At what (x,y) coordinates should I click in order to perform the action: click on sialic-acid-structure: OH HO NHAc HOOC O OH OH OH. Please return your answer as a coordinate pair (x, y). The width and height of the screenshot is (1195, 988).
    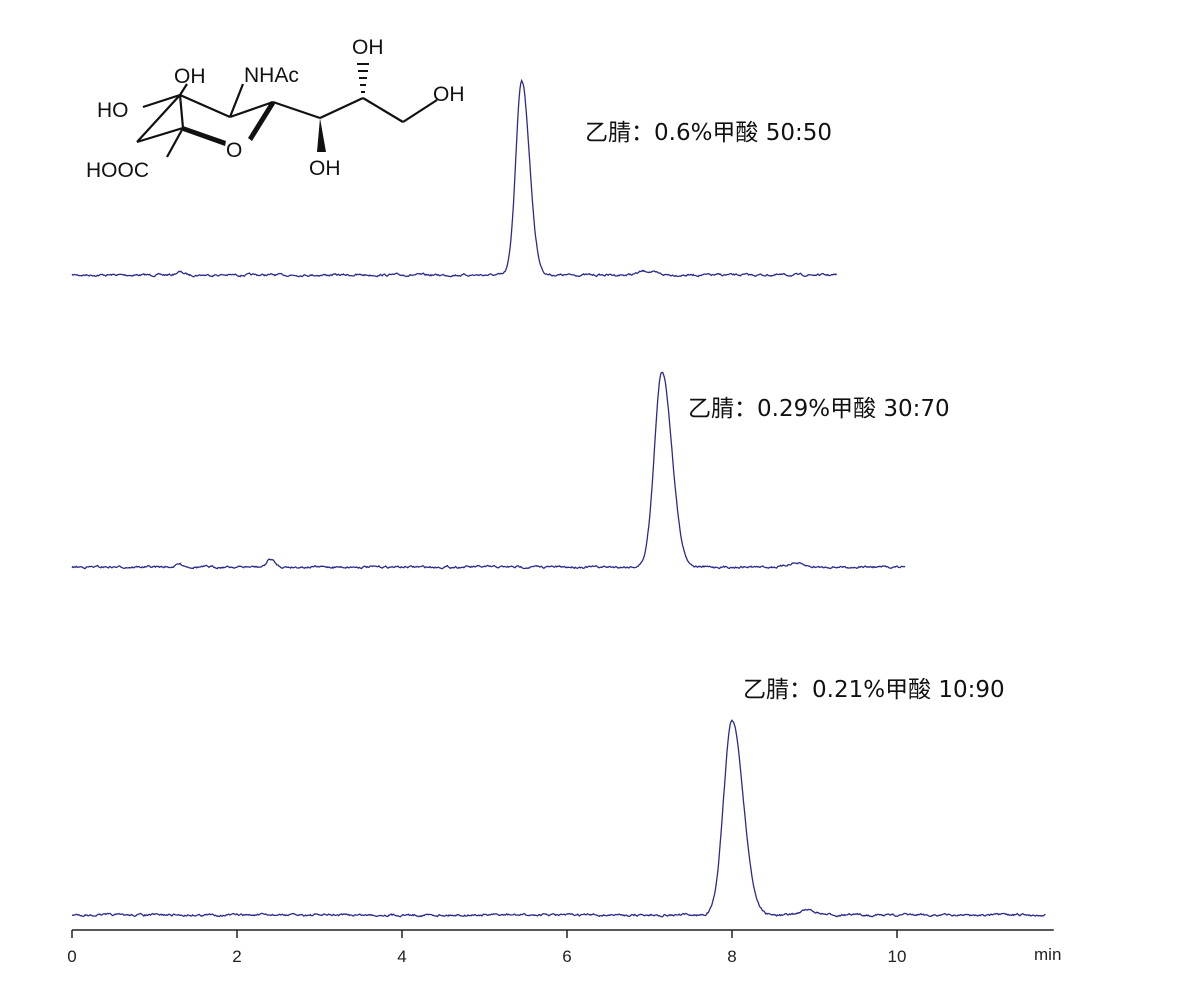
    Looking at the image, I should click on (275, 109).